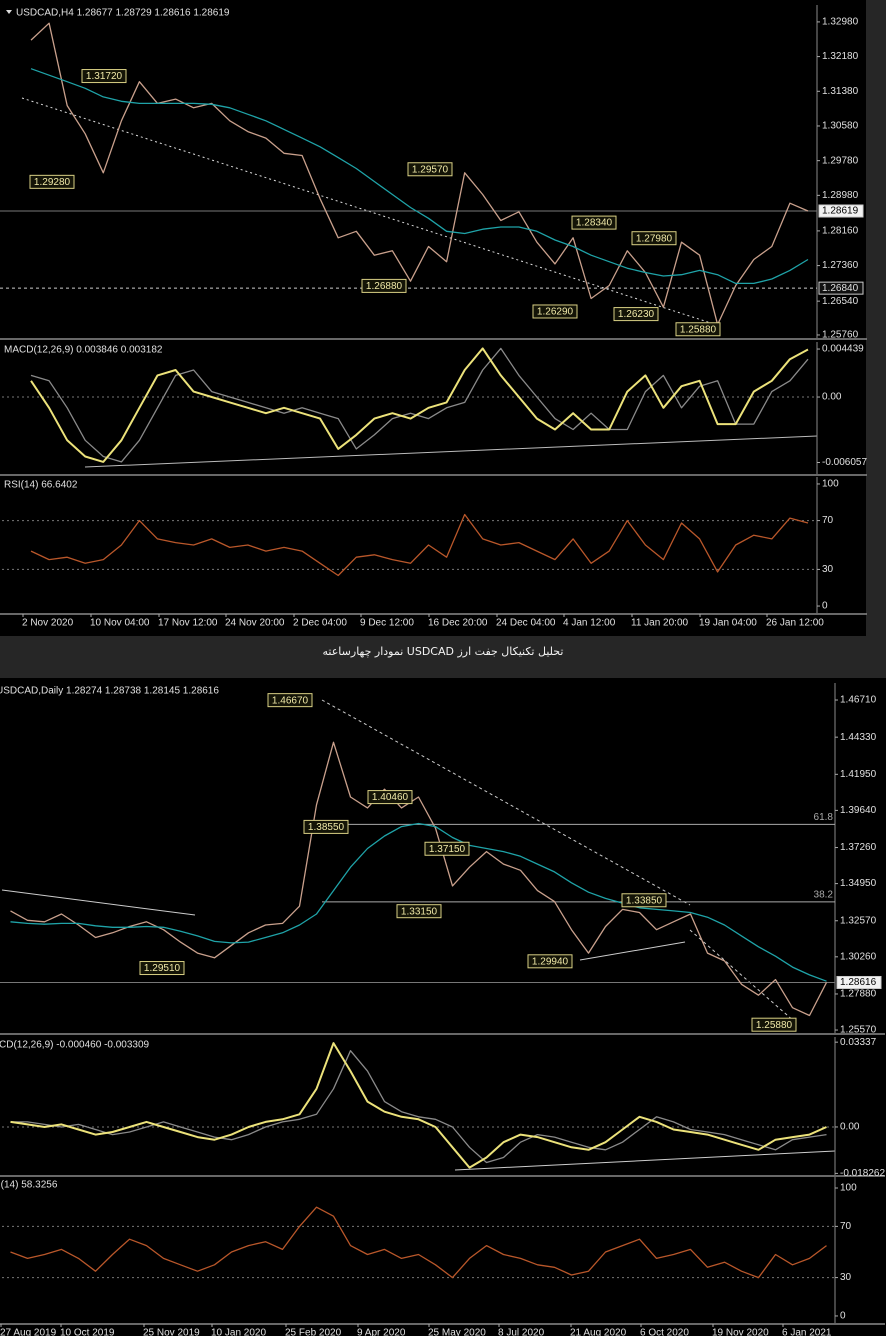 The image size is (886, 1336). Describe the element at coordinates (41, 485) in the screenshot. I see `panel-header: RSI(14) 66.6402` at that location.